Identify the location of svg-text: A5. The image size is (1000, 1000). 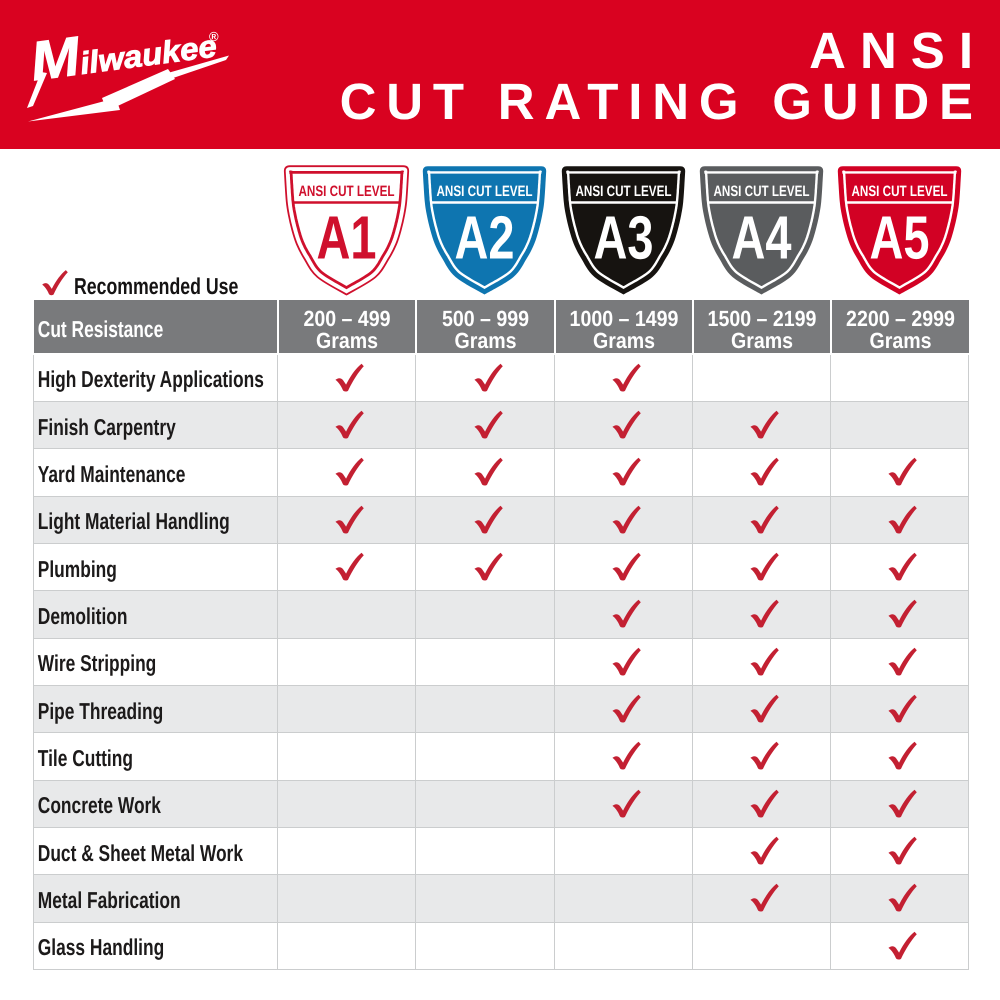
(899, 238).